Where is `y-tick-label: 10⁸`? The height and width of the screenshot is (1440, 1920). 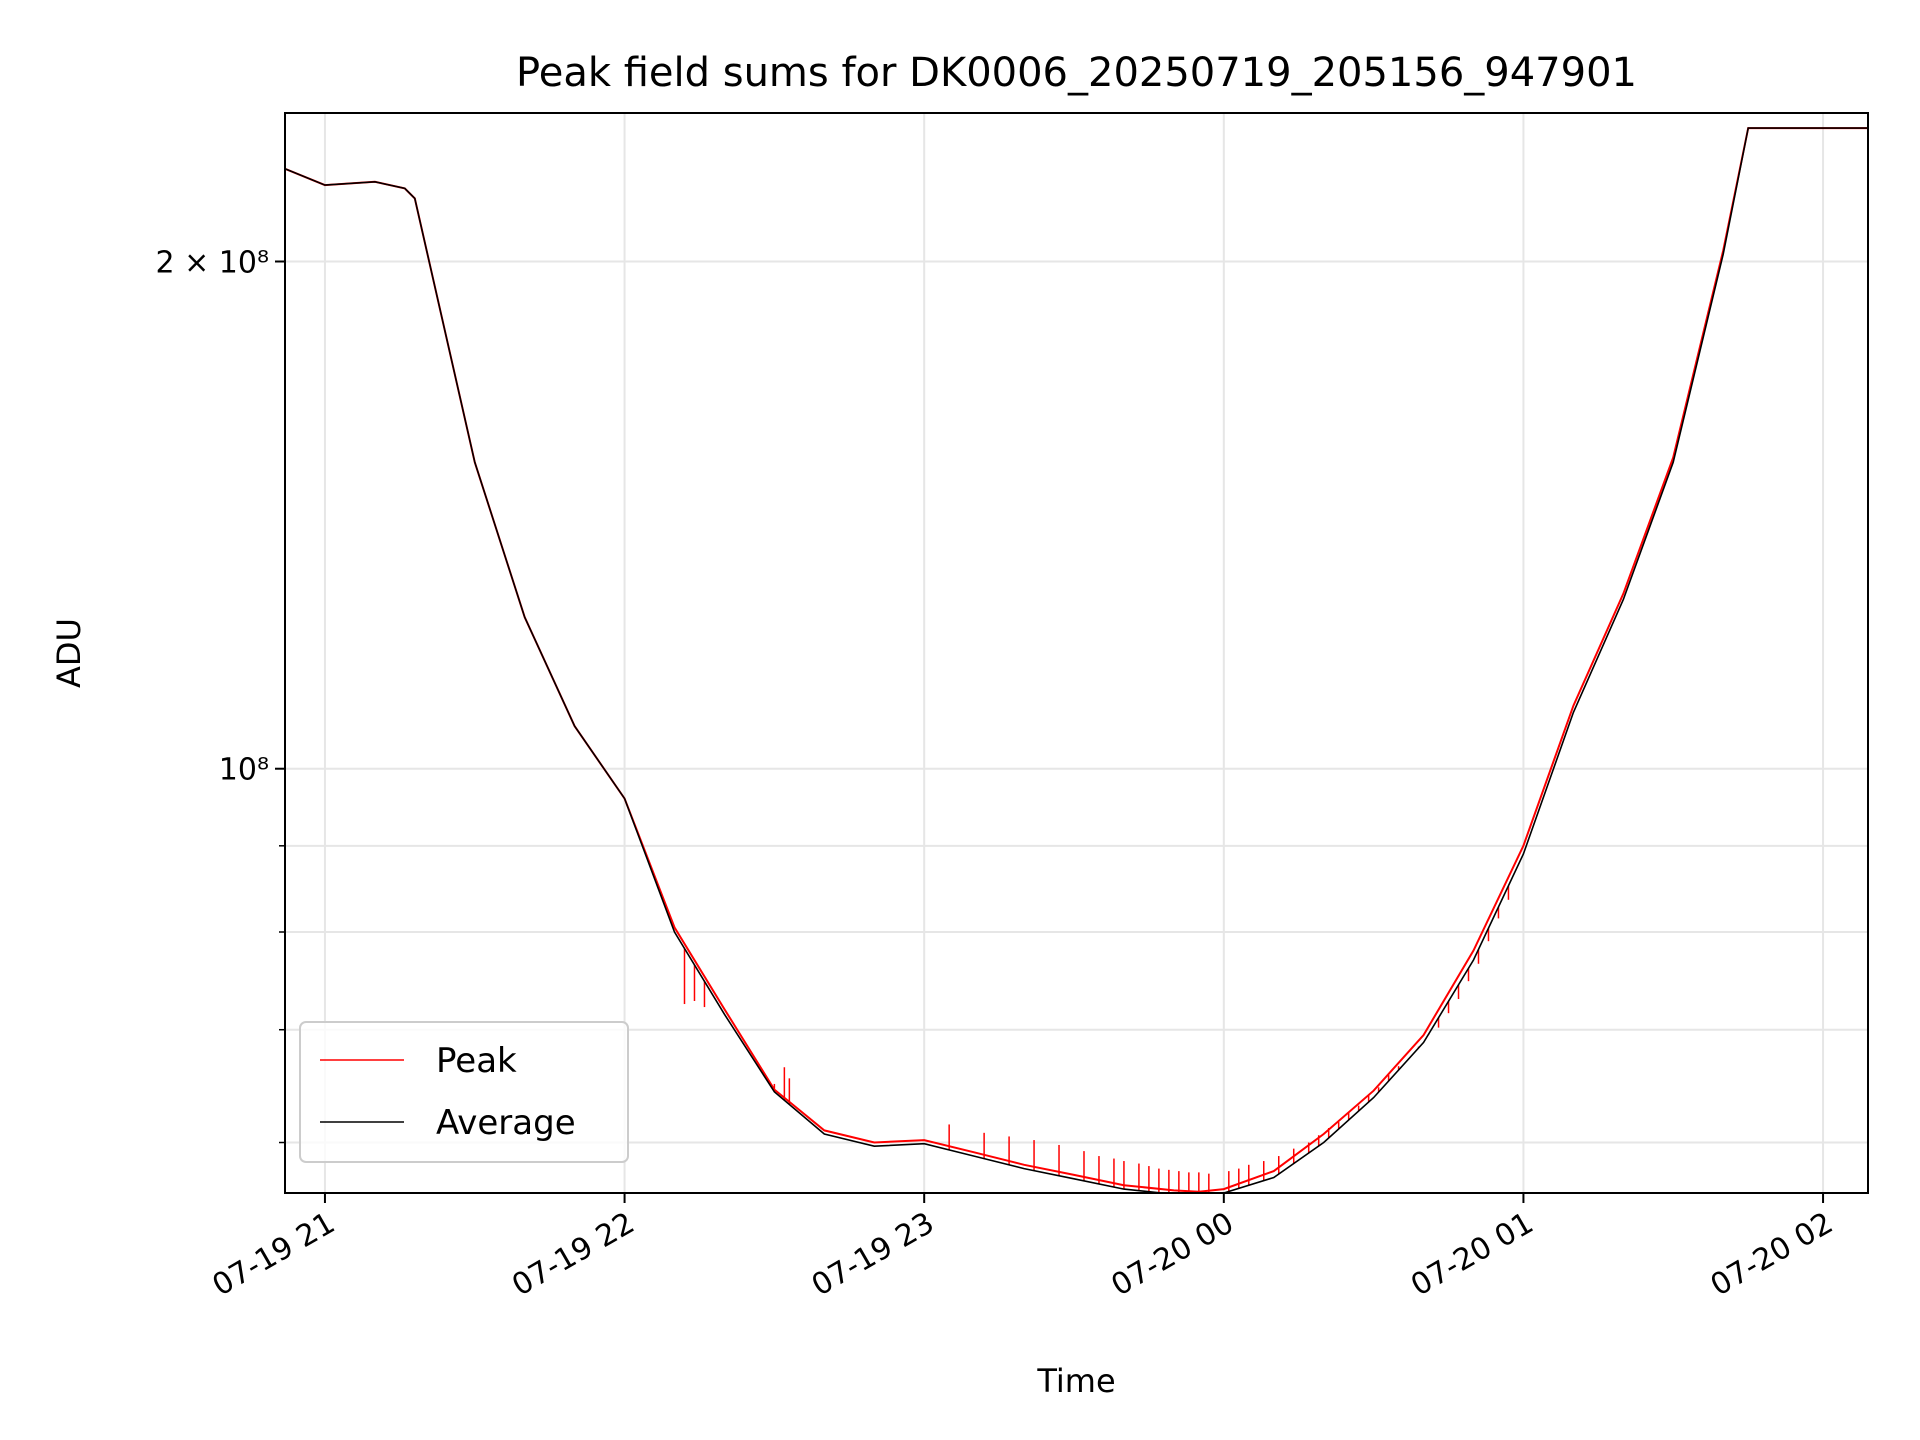
y-tick-label: 10⁸ is located at coordinates (244, 770).